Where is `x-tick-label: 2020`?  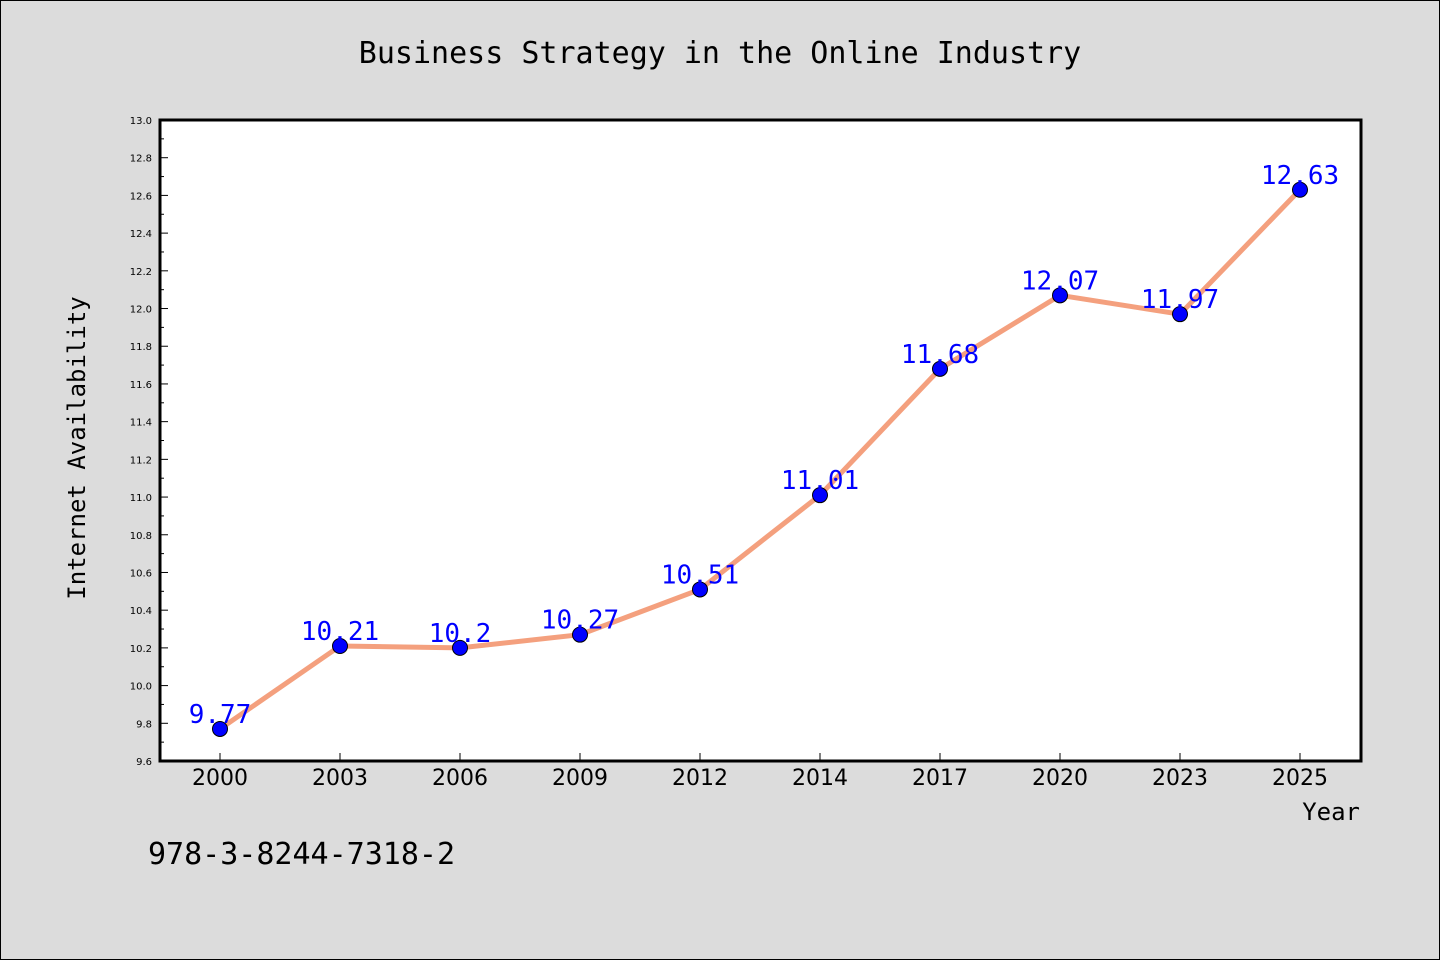 x-tick-label: 2020 is located at coordinates (1060, 778).